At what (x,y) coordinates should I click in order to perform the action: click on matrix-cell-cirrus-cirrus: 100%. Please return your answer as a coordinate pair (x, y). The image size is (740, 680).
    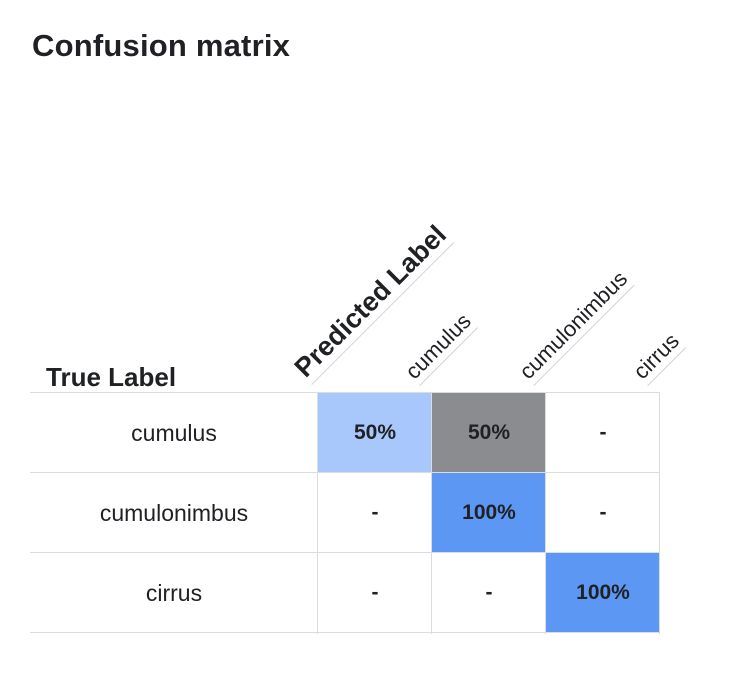
    Looking at the image, I should click on (603, 593).